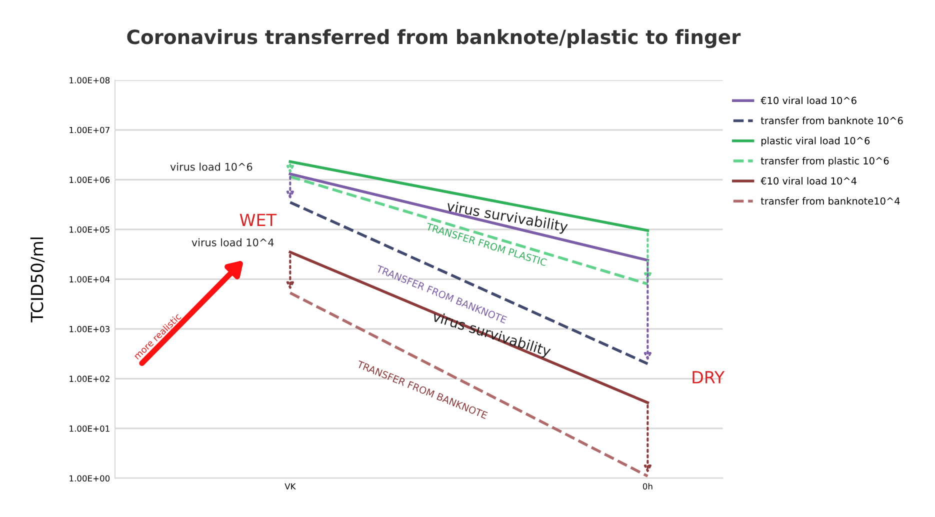  What do you see at coordinates (815, 141) in the screenshot?
I see `legend-label: plastic viral load 10^6` at bounding box center [815, 141].